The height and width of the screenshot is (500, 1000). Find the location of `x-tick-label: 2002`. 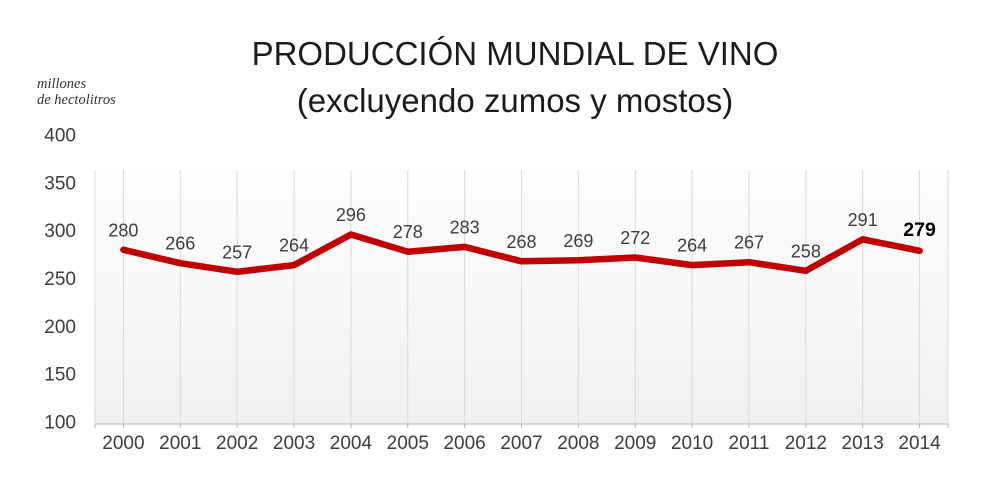

x-tick-label: 2002 is located at coordinates (237, 443).